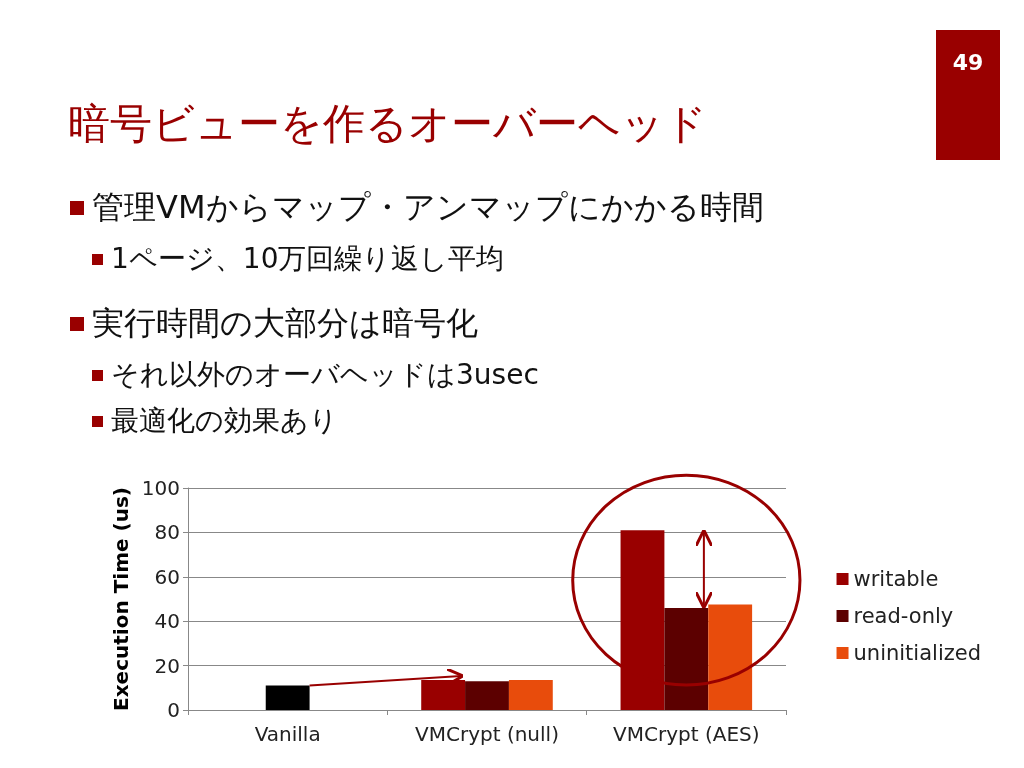 This screenshot has width=1024, height=768. I want to click on legend-label: writable, so click(896, 579).